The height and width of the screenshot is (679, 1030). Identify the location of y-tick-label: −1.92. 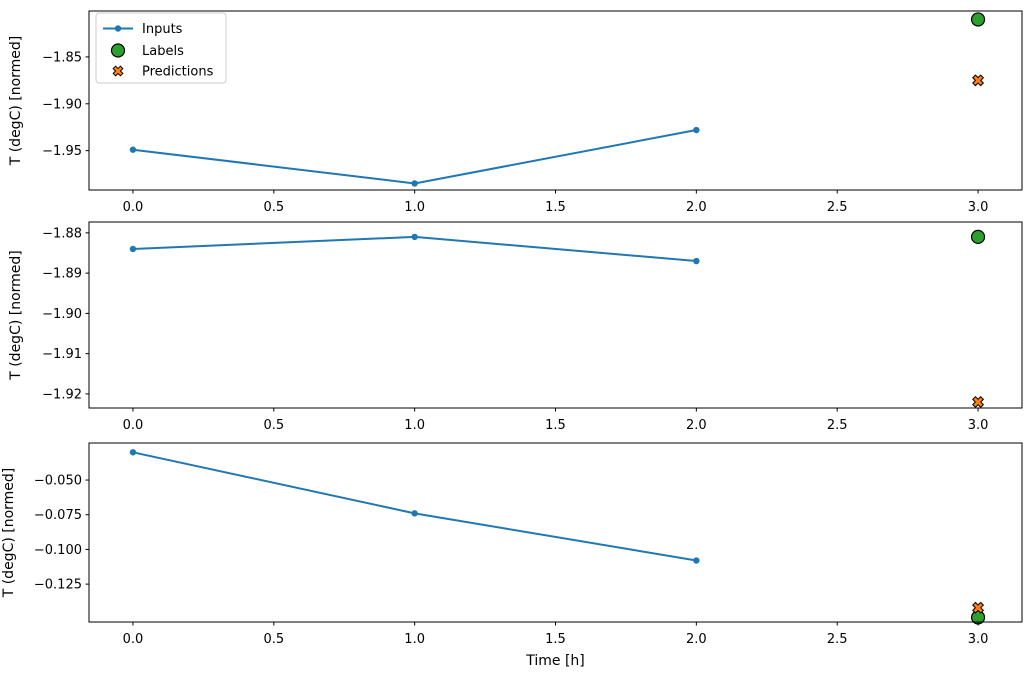
(62, 394).